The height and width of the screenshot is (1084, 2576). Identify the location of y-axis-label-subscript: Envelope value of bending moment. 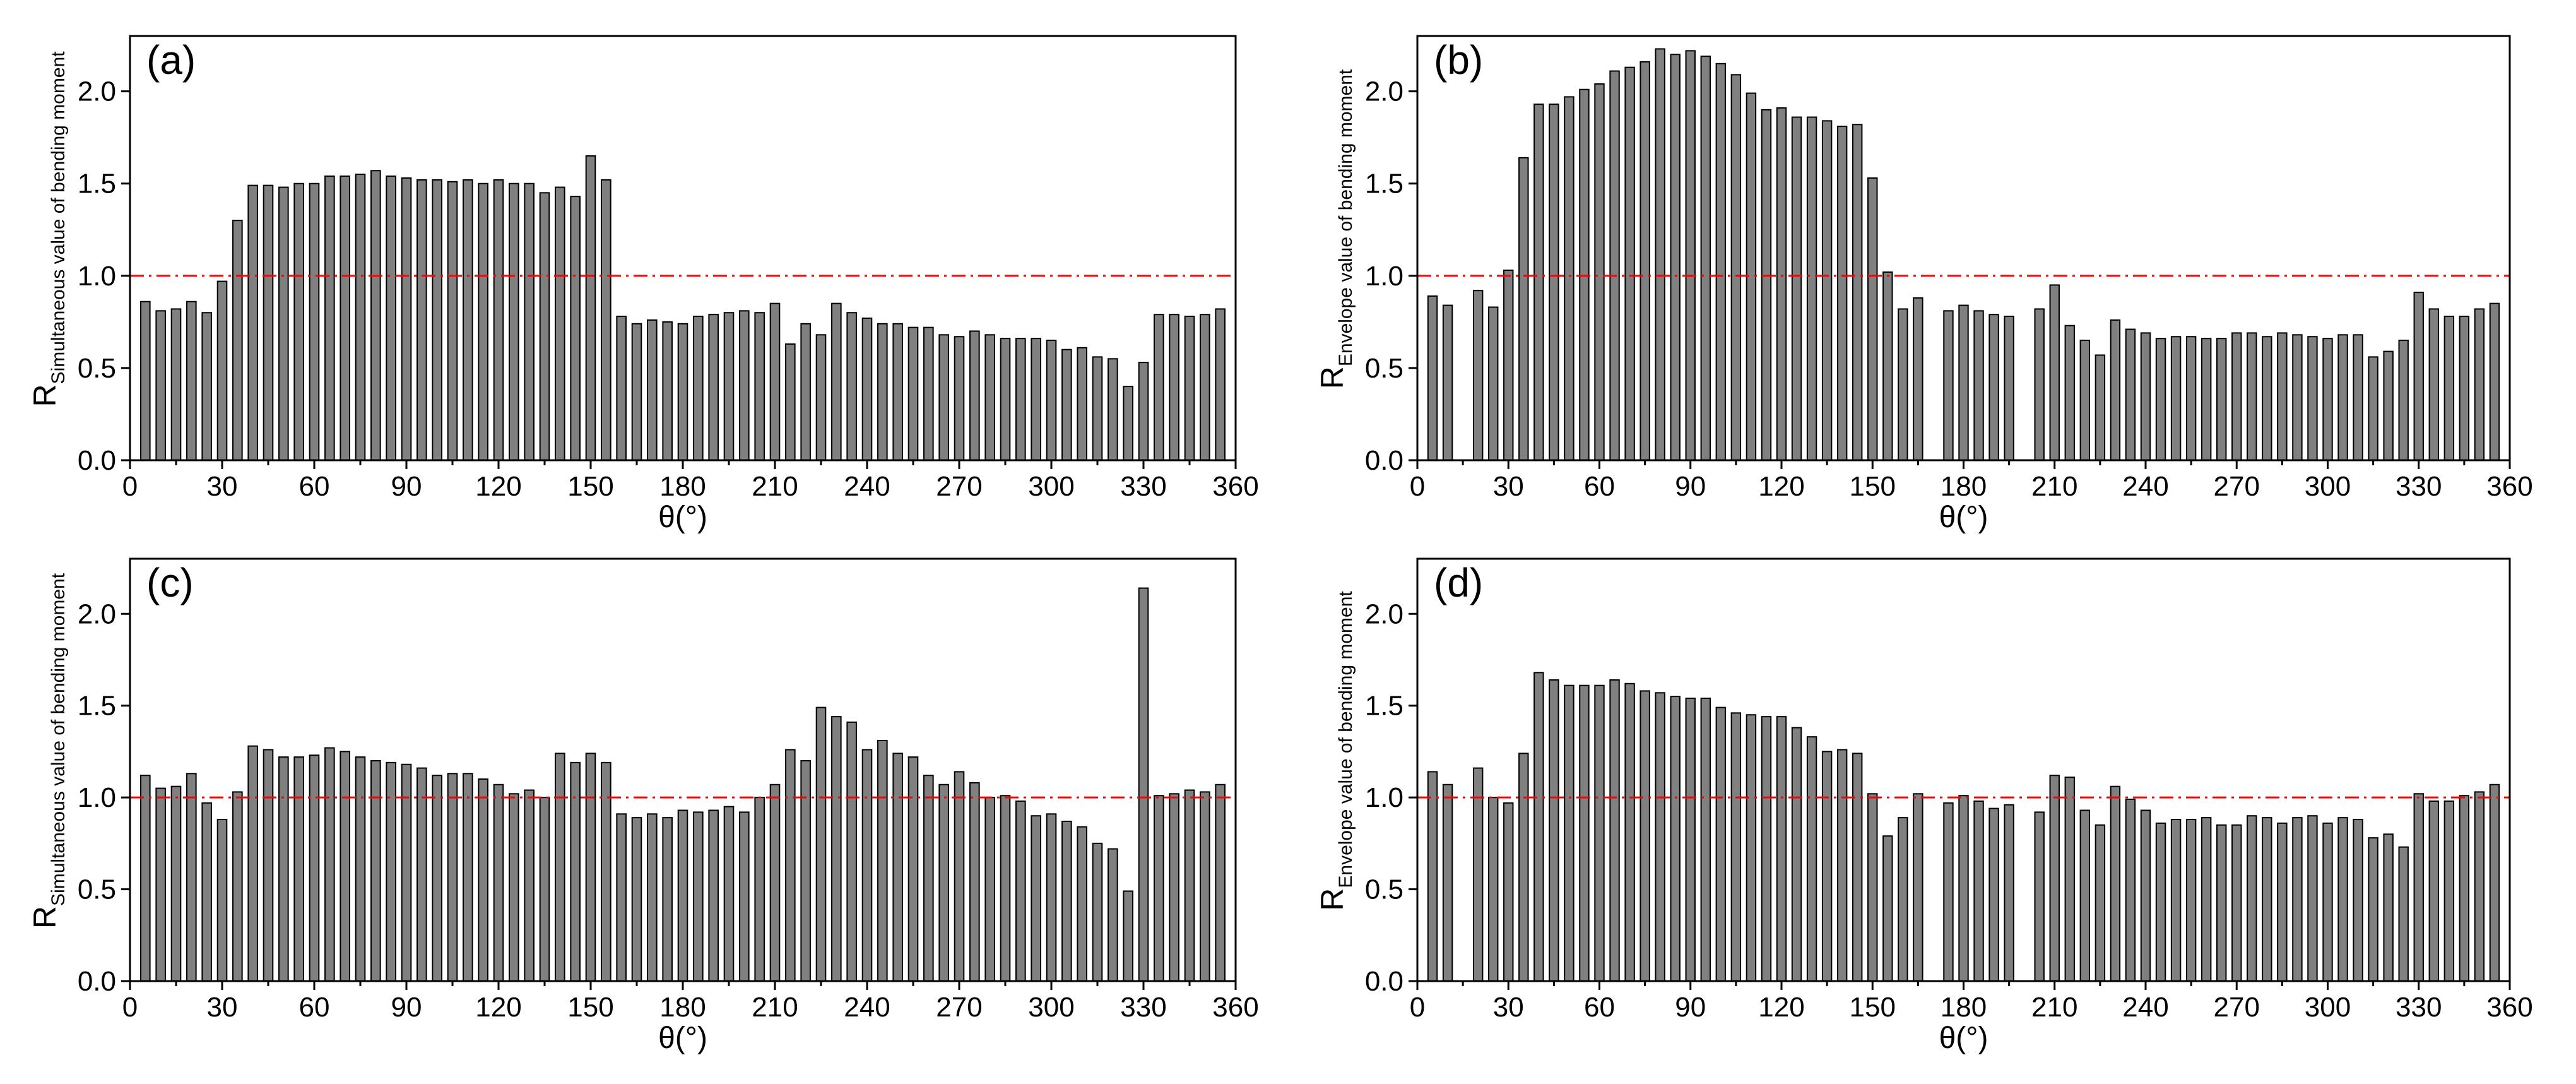
(1346, 217).